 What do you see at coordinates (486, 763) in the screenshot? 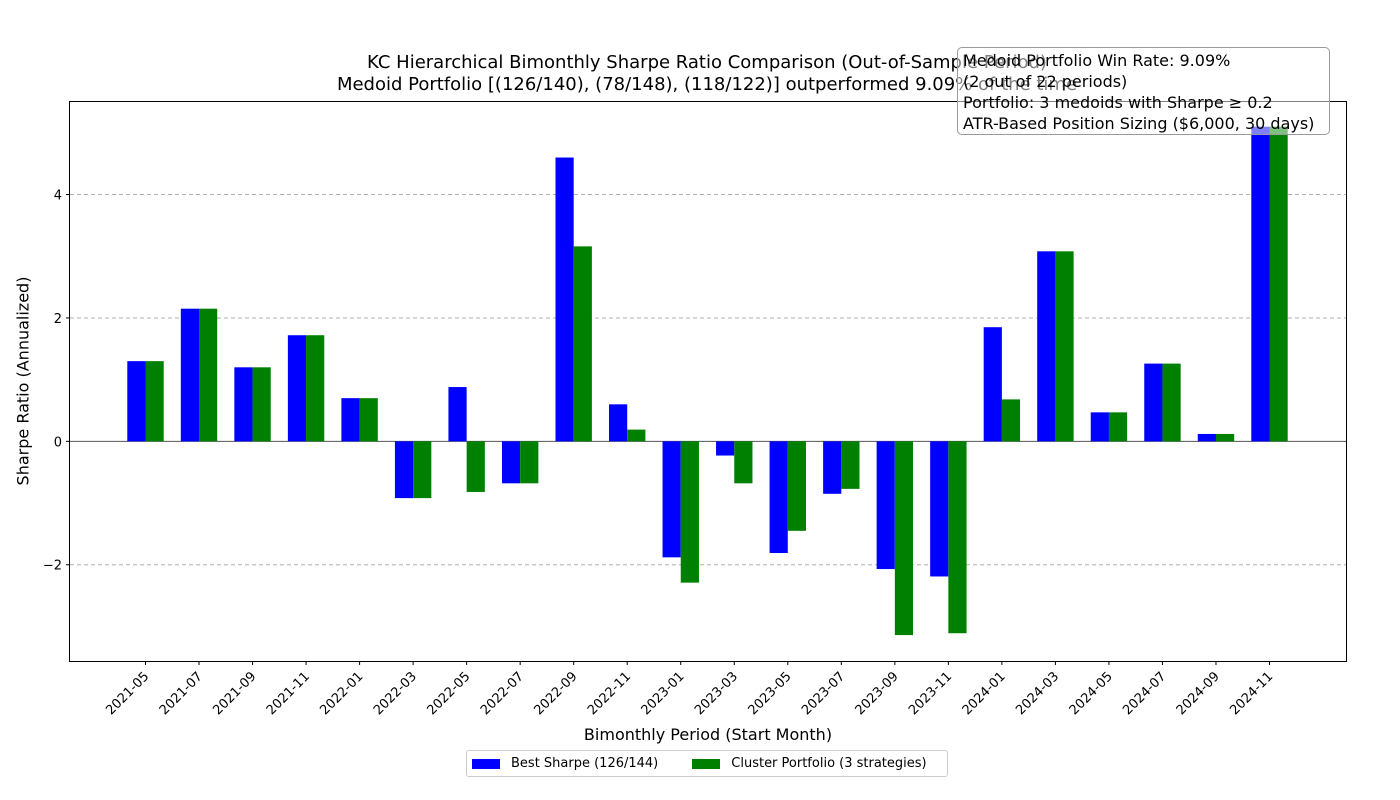
I see `legend-swatch-blue` at bounding box center [486, 763].